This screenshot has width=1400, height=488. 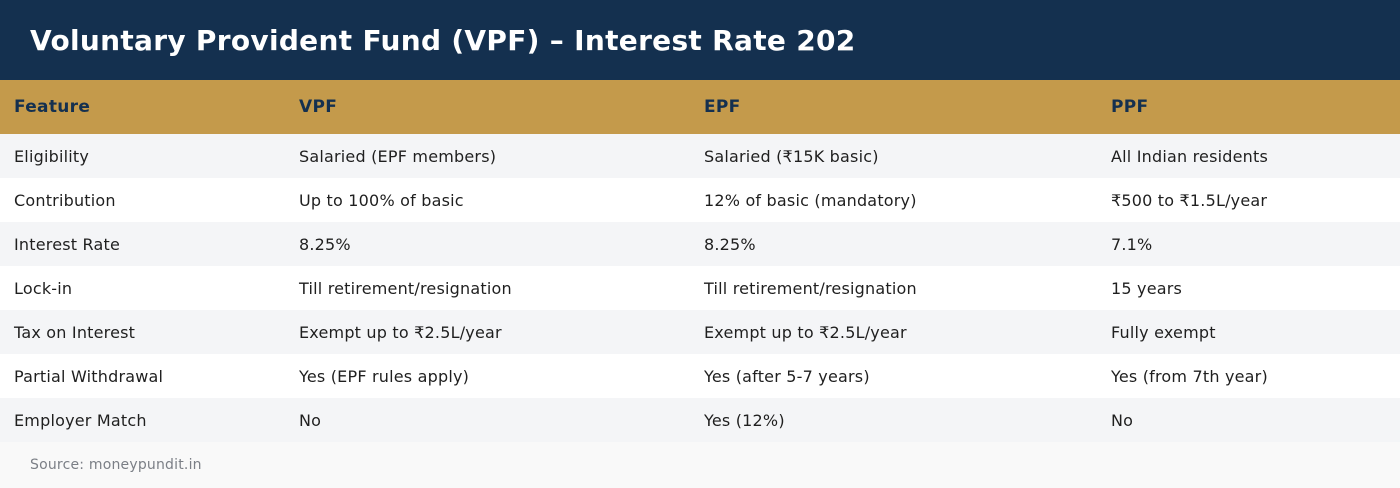 What do you see at coordinates (384, 376) in the screenshot?
I see `table-cell: Yes (EPF rules apply)` at bounding box center [384, 376].